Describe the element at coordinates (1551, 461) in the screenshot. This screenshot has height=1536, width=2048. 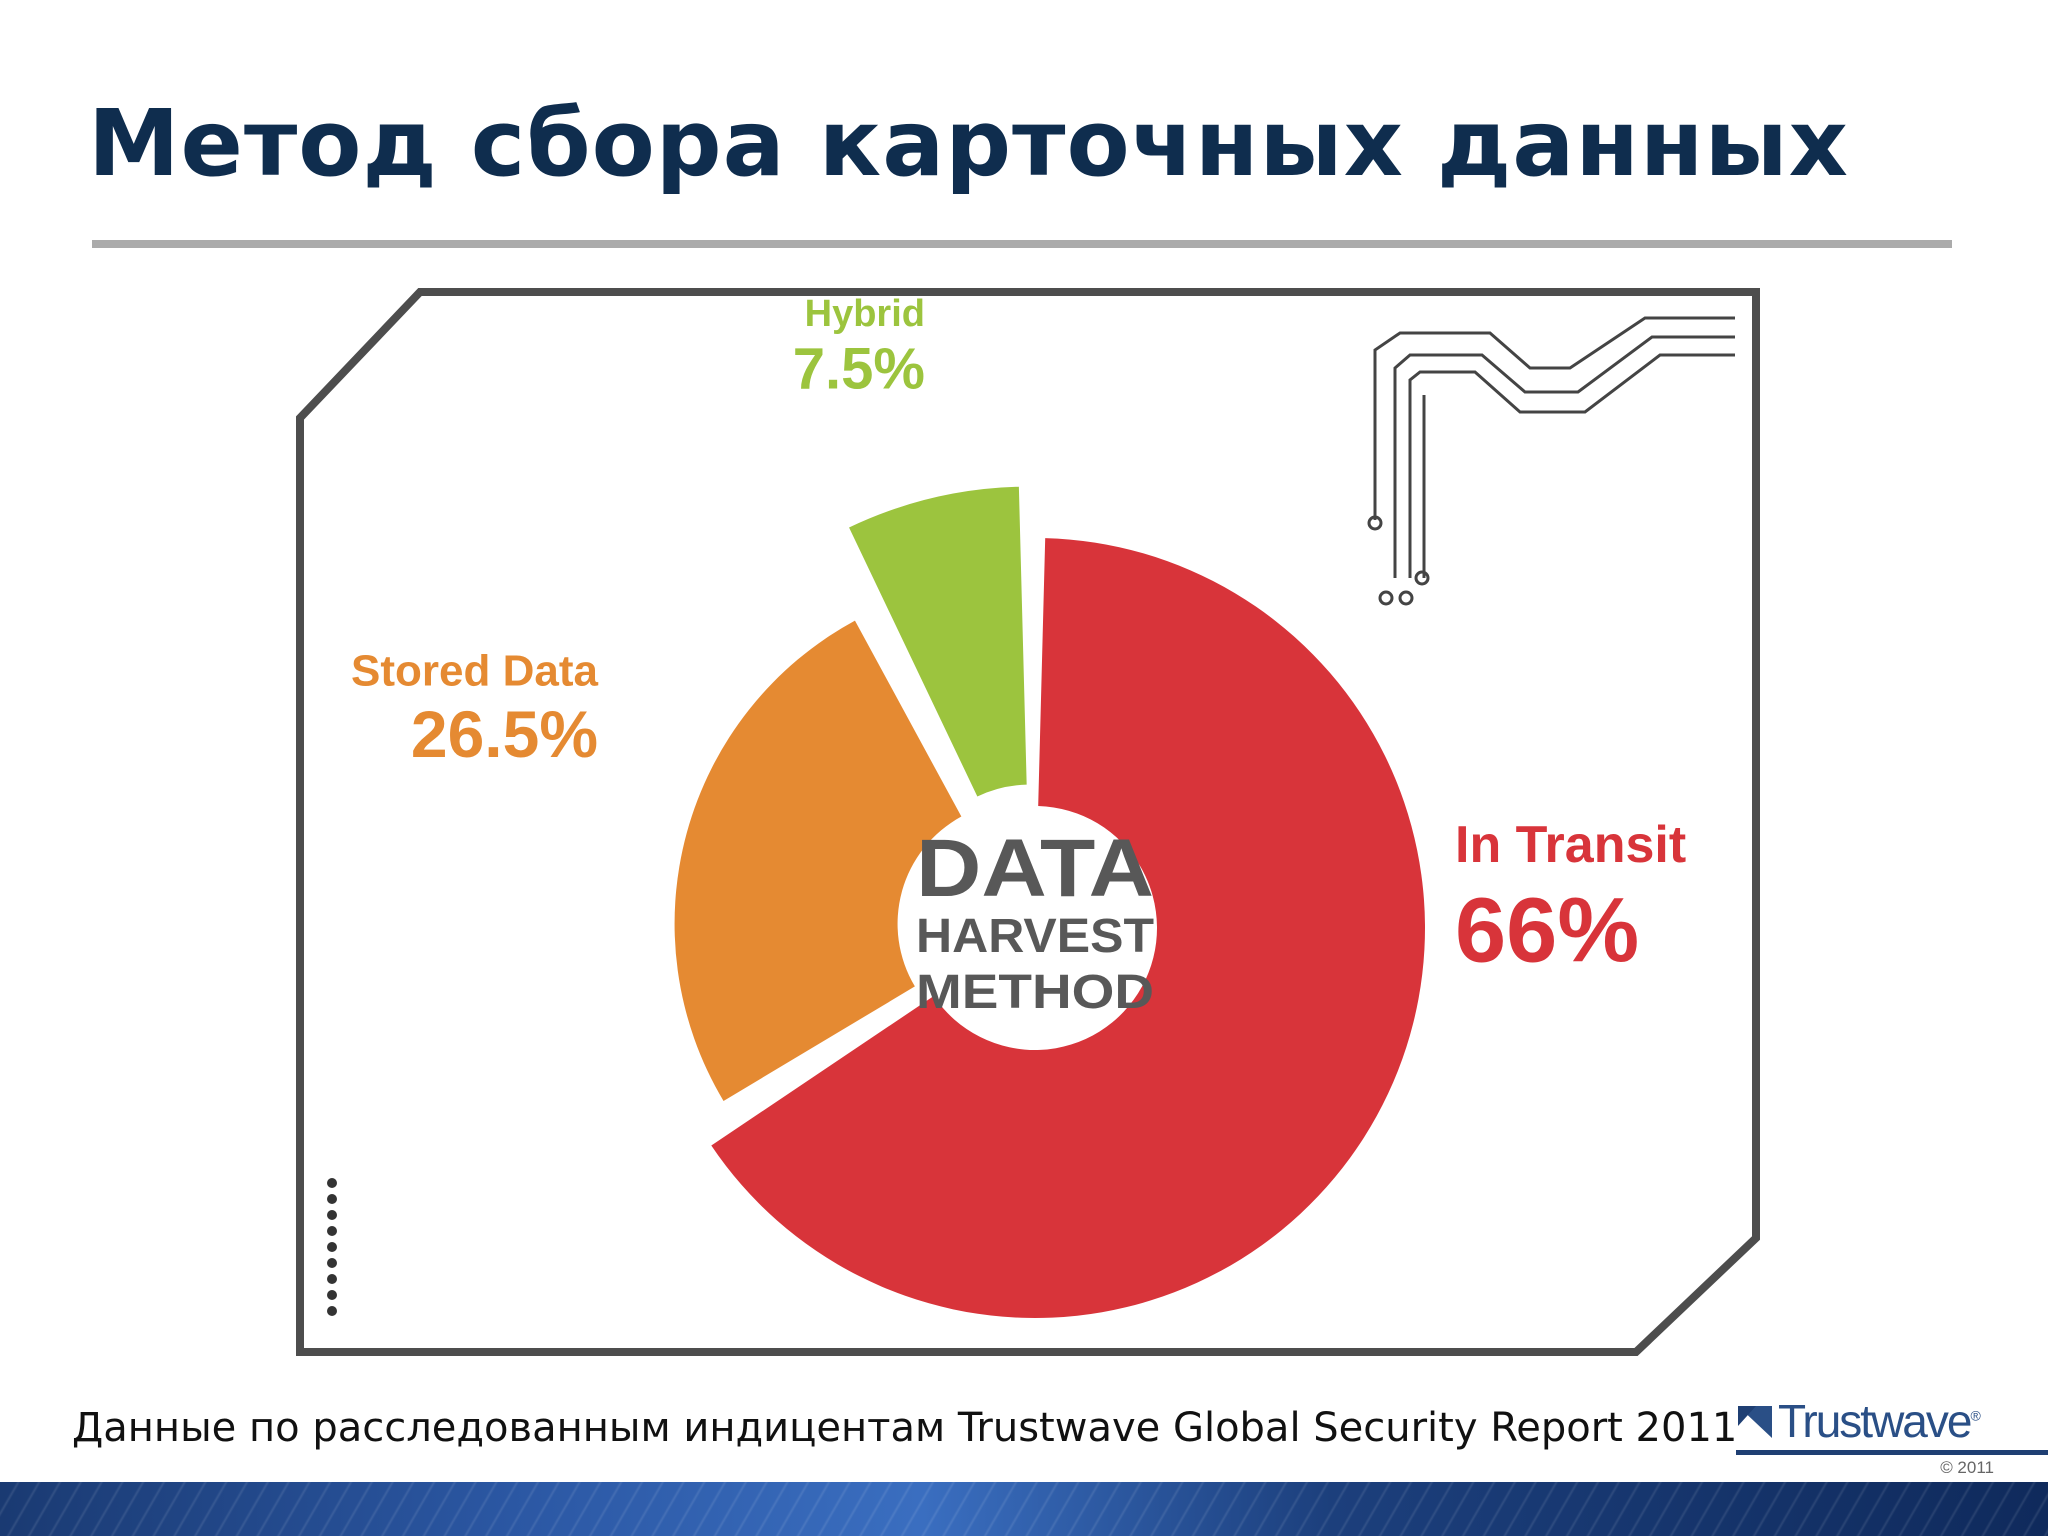
I see `circuit-decoration` at that location.